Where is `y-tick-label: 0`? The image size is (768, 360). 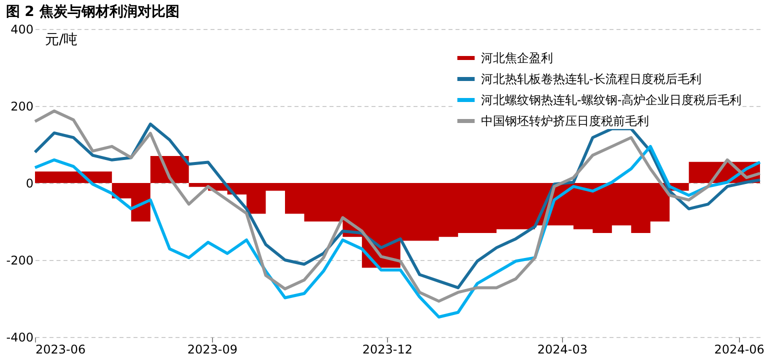
y-tick-label: 0 is located at coordinates (30, 183).